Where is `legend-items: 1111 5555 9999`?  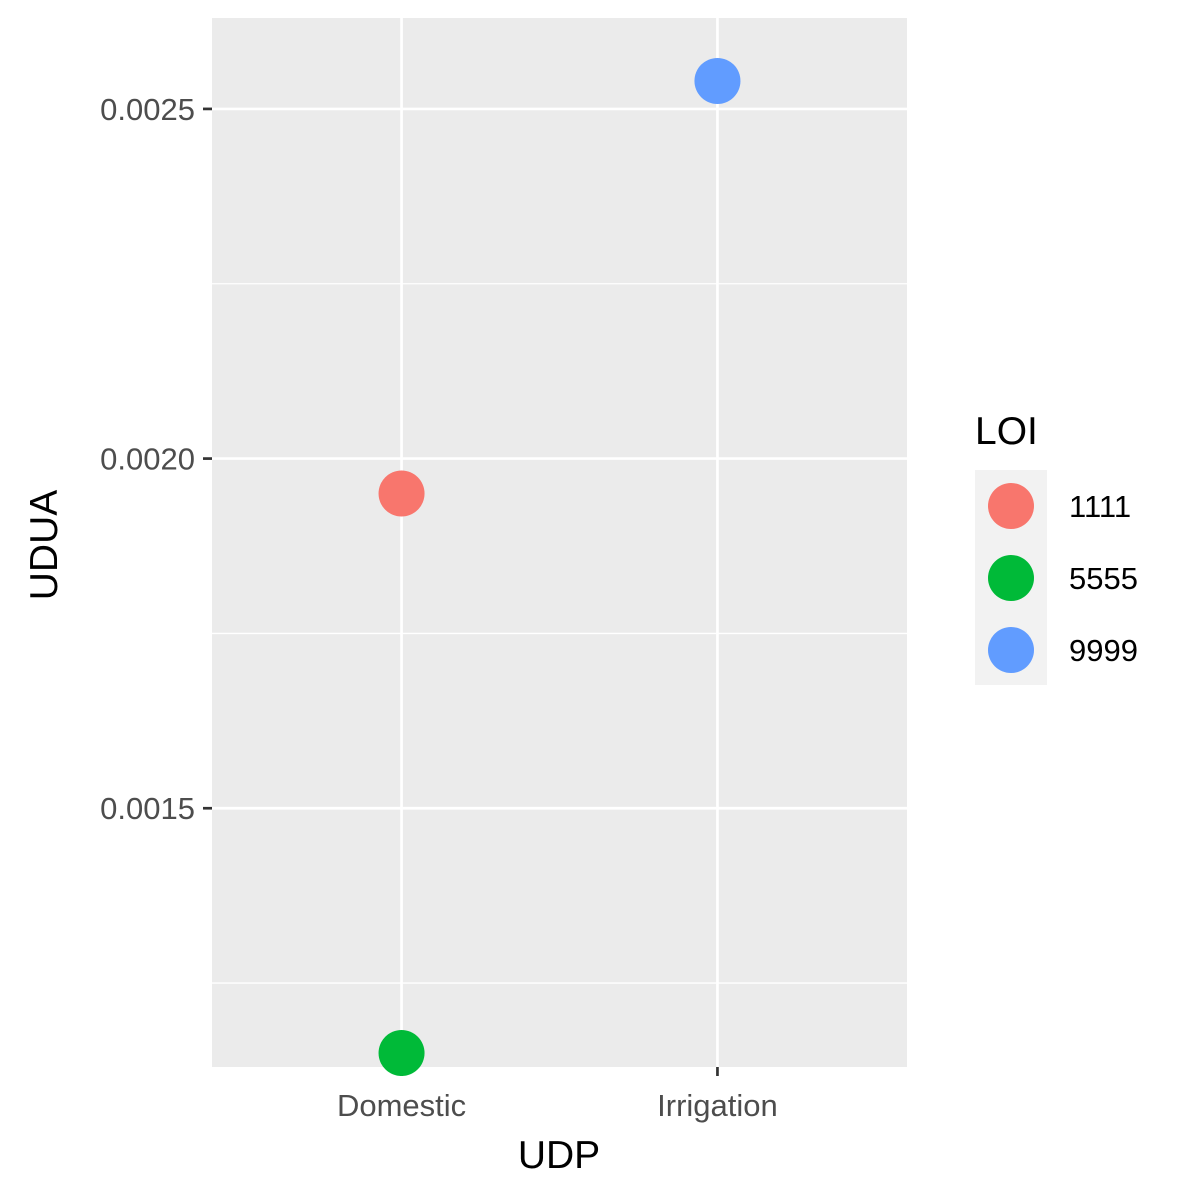
legend-items: 1111 5555 9999 is located at coordinates (1063, 578).